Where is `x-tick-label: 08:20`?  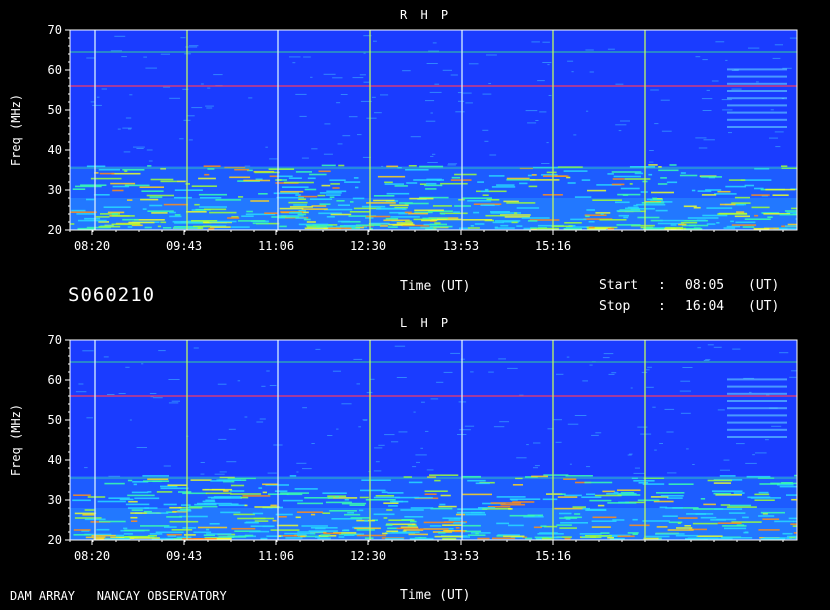
x-tick-label: 08:20 is located at coordinates (92, 246).